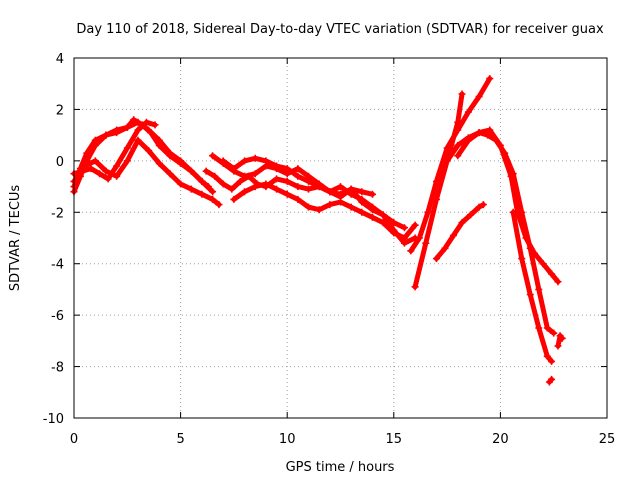 Image resolution: width=640 pixels, height=480 pixels. I want to click on y-tick-label: -10, so click(53, 419).